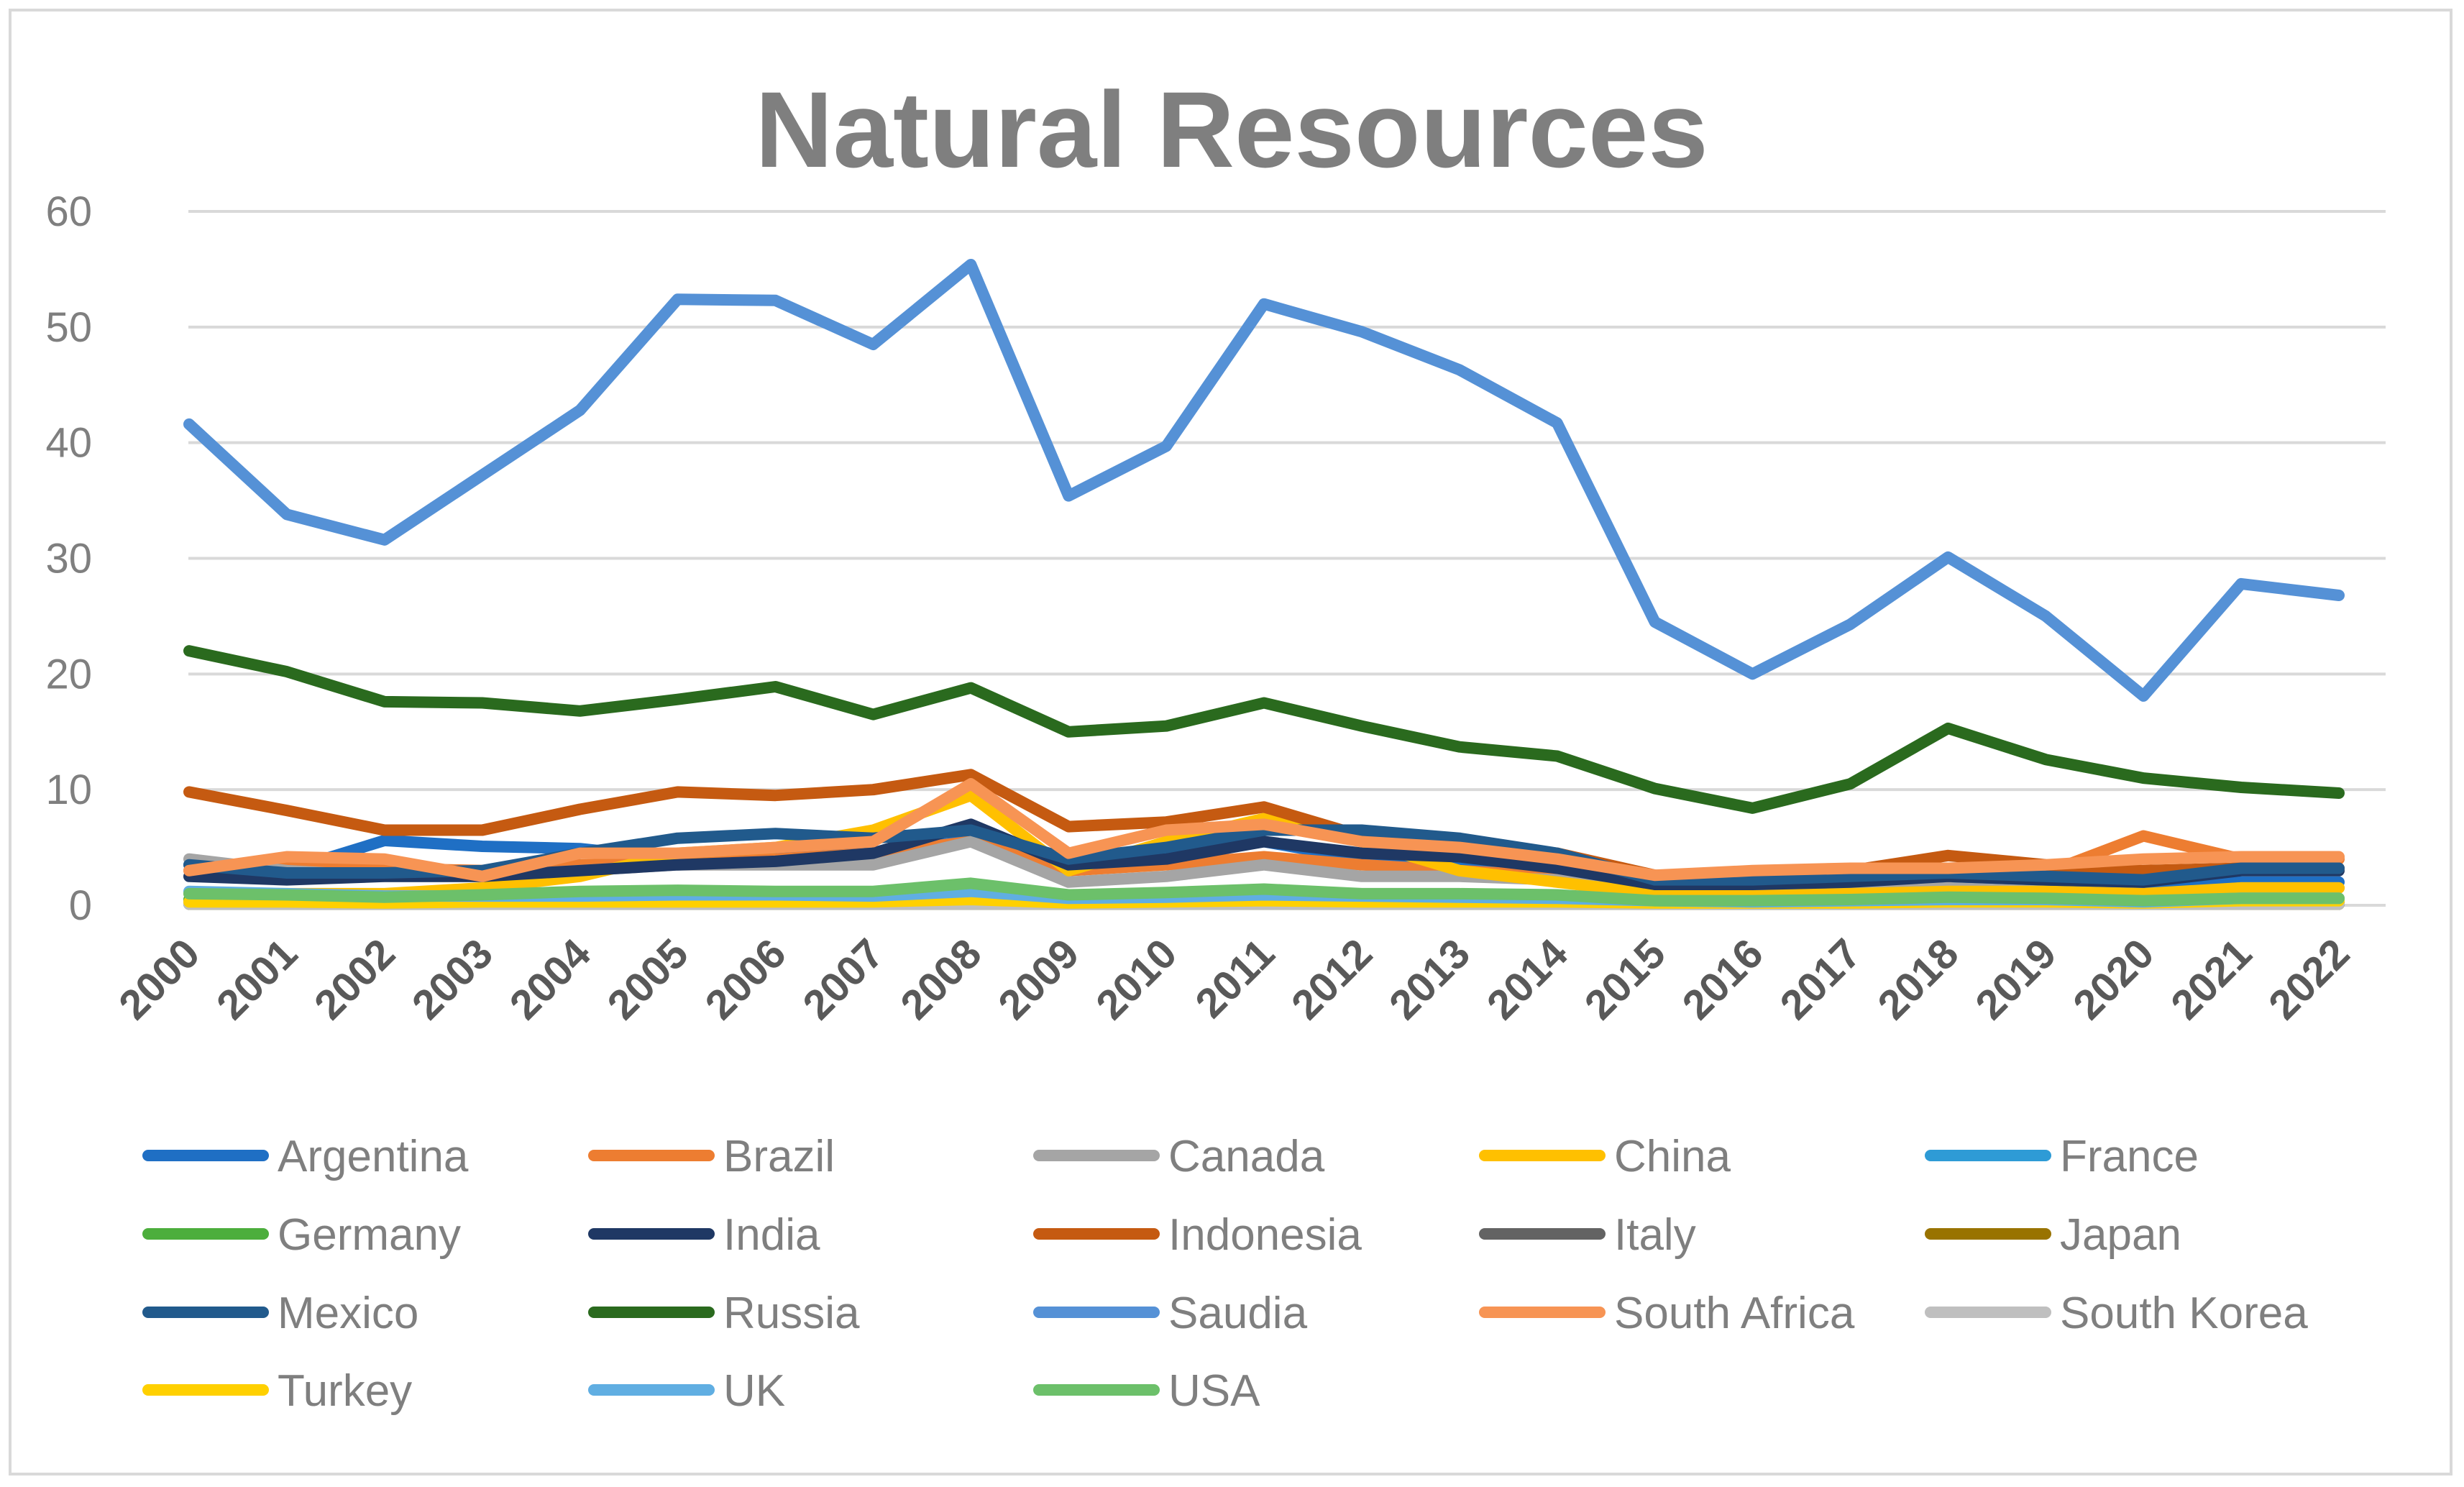 The height and width of the screenshot is (1487, 2464). What do you see at coordinates (754, 1391) in the screenshot?
I see `legend-label: UK` at bounding box center [754, 1391].